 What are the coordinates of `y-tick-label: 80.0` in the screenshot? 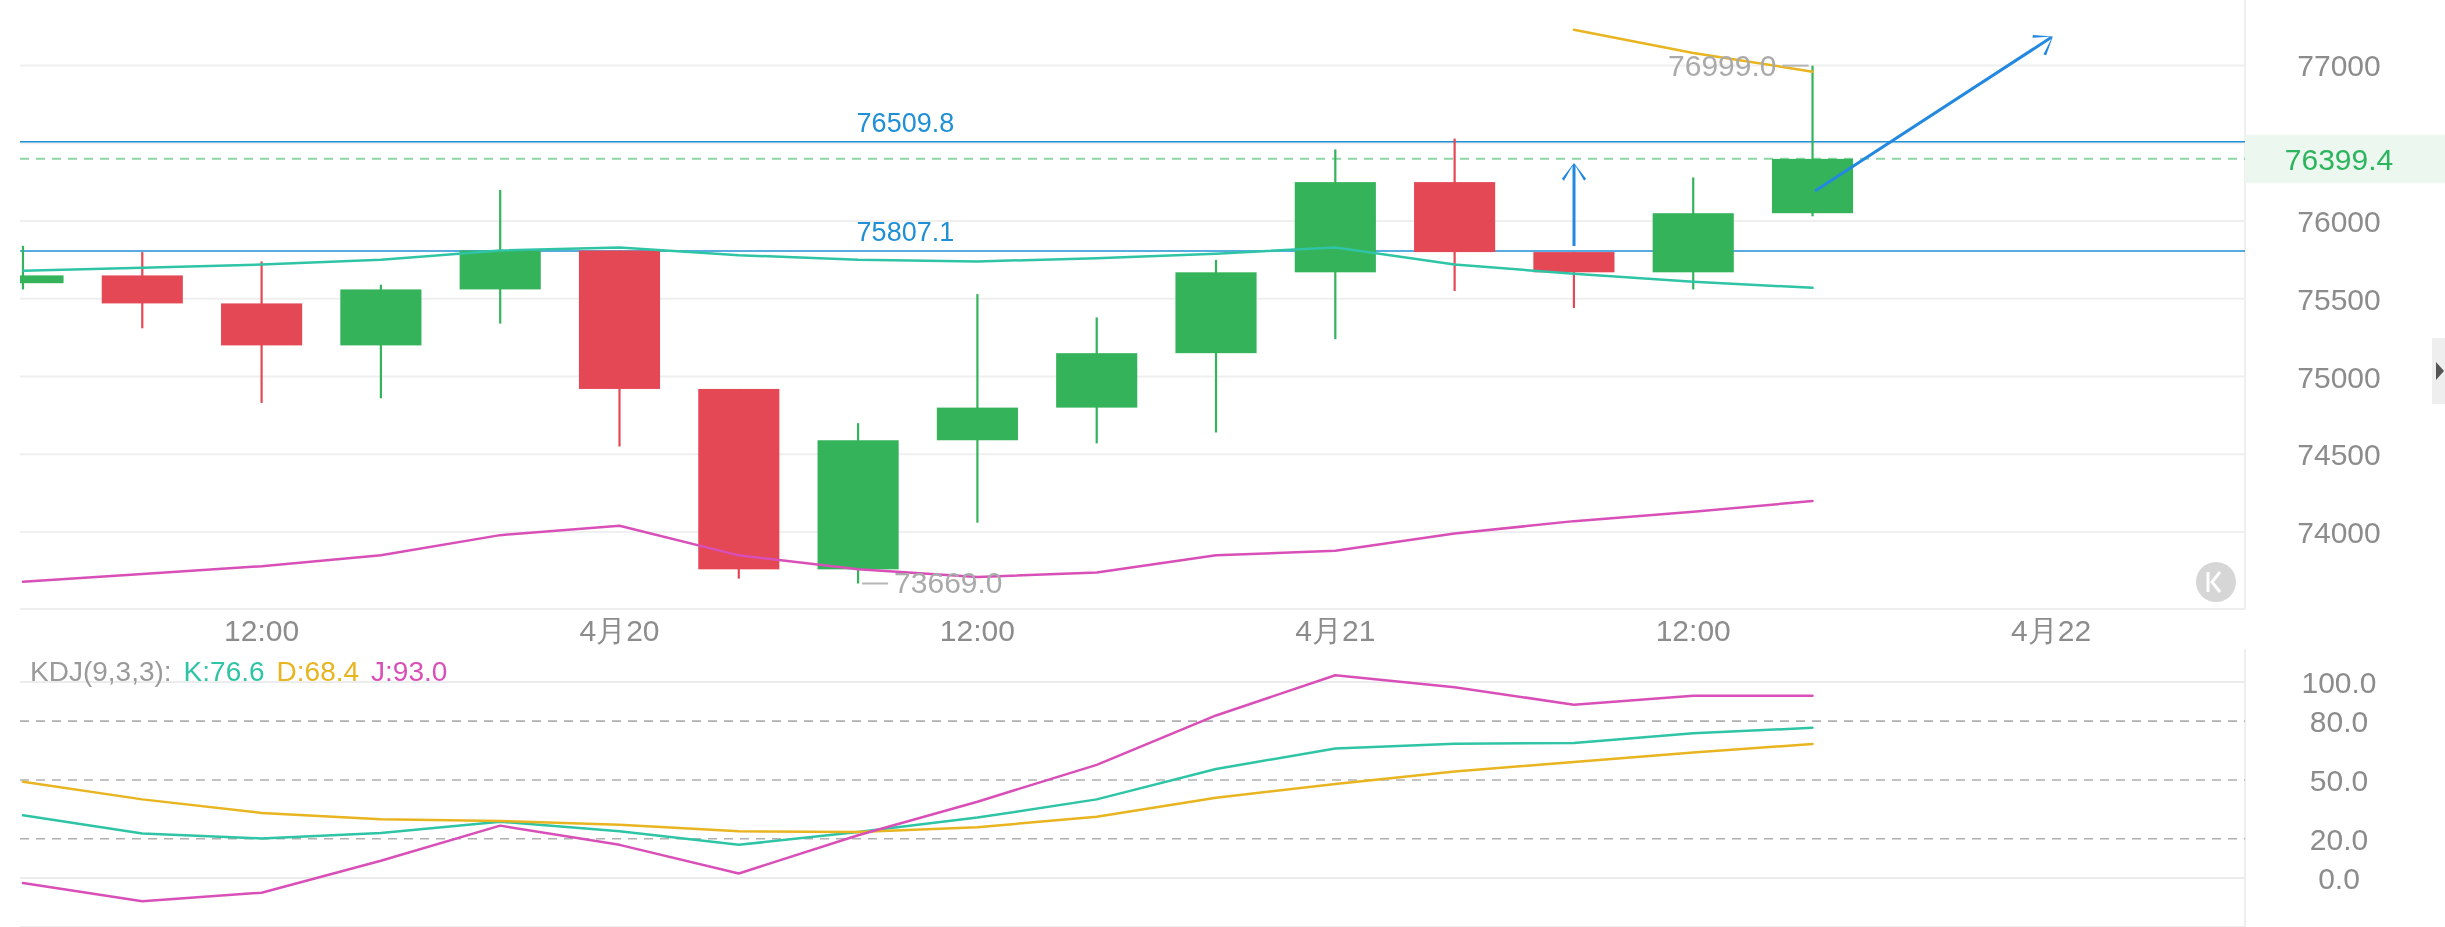 It's located at (2339, 722).